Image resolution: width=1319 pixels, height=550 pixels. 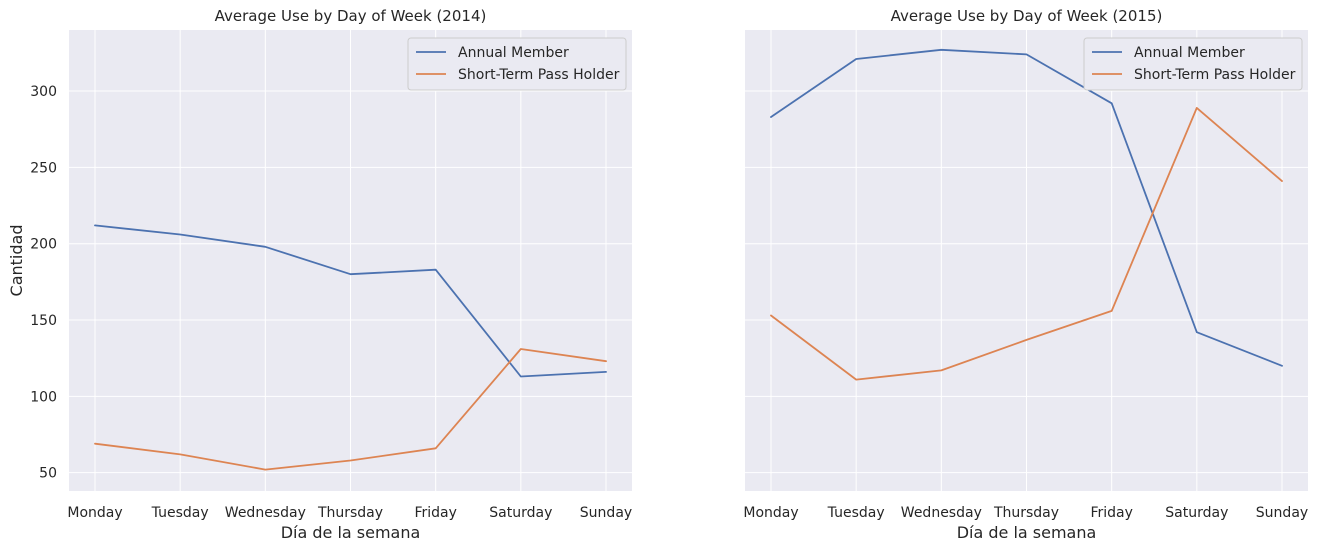 What do you see at coordinates (43, 397) in the screenshot?
I see `y-tick-label: 100` at bounding box center [43, 397].